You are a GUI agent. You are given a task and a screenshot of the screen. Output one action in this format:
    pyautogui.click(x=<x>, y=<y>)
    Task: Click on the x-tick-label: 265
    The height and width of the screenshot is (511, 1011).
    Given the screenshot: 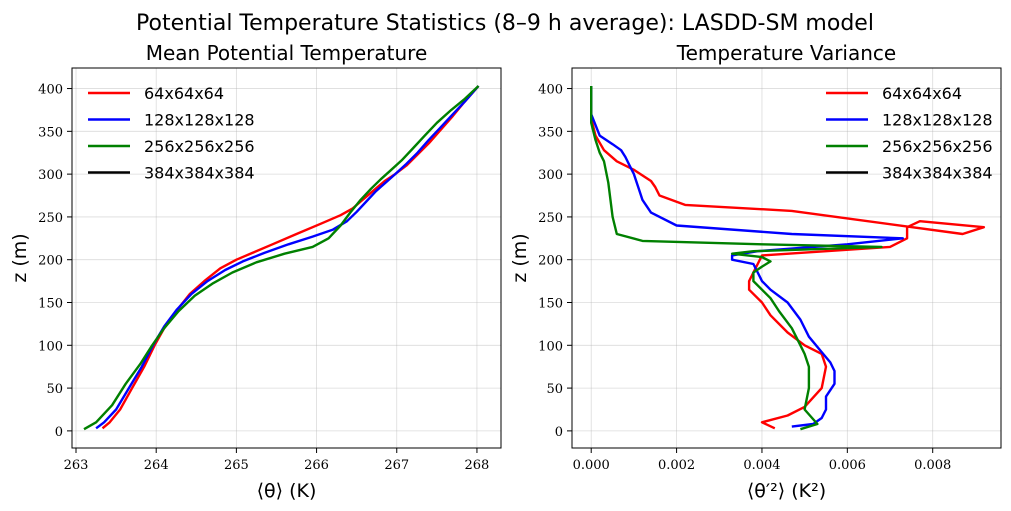 What is the action you would take?
    pyautogui.click(x=236, y=465)
    